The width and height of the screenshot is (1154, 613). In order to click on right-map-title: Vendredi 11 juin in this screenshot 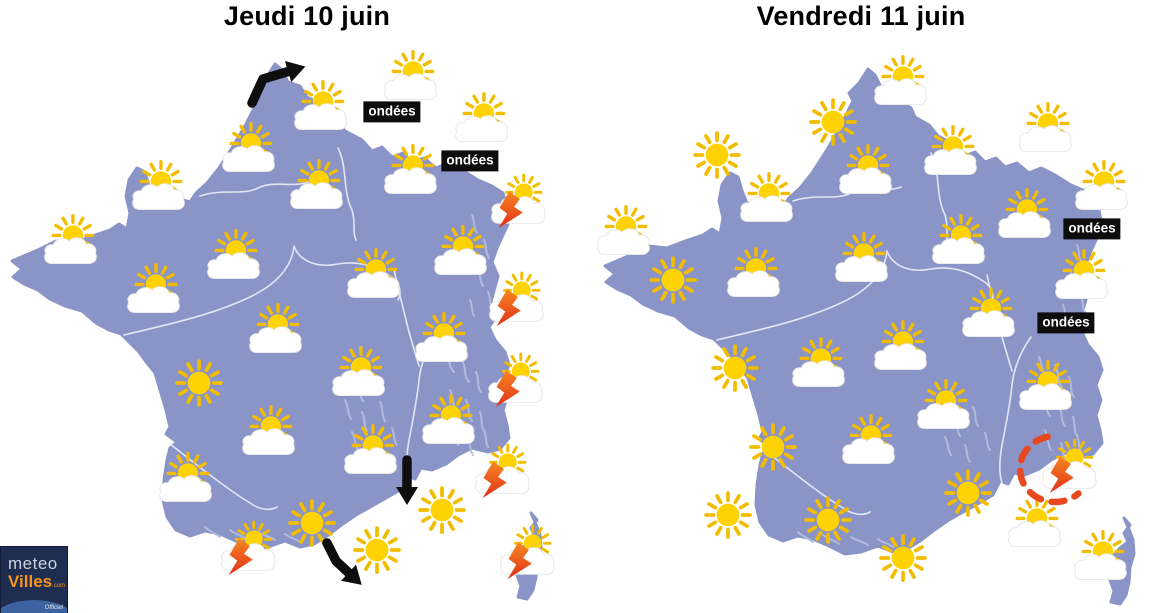, I will do `click(861, 16)`.